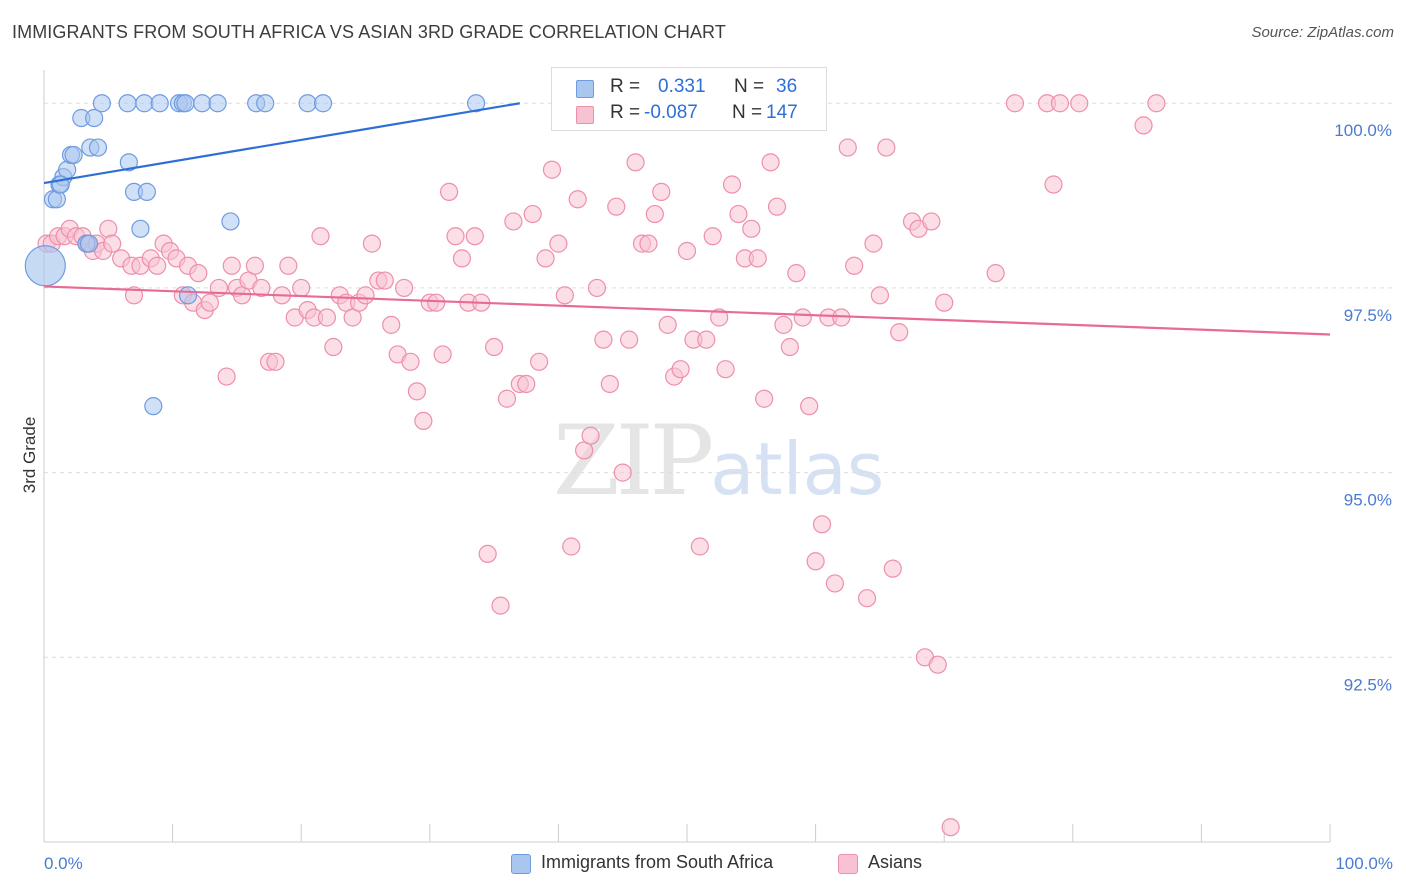  Describe the element at coordinates (1322, 32) in the screenshot. I see `chart-source: Source: ZipAtlas.com` at that location.